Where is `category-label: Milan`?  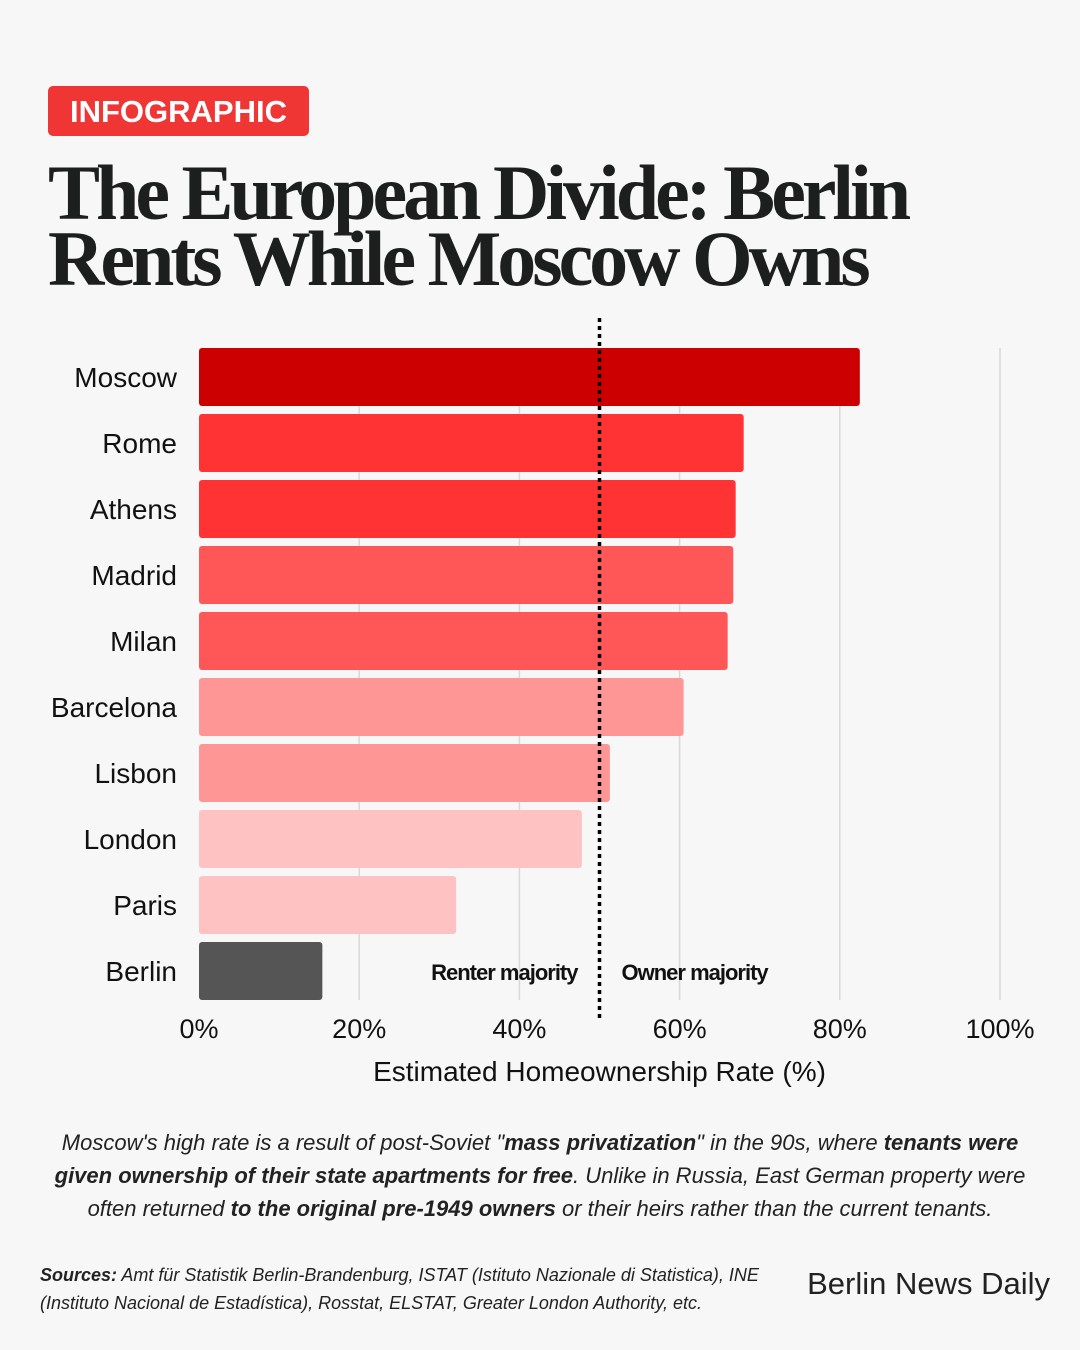 category-label: Milan is located at coordinates (143, 641).